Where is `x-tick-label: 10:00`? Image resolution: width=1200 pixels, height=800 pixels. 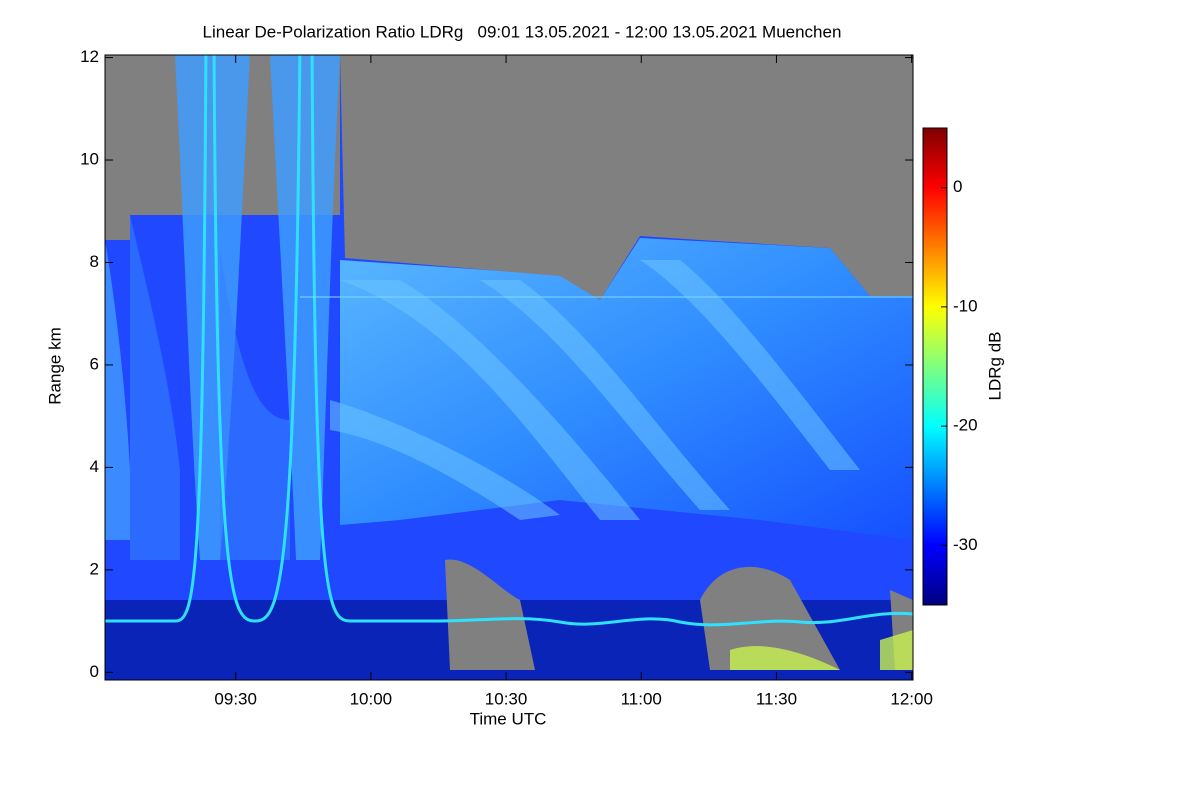 x-tick-label: 10:00 is located at coordinates (371, 698).